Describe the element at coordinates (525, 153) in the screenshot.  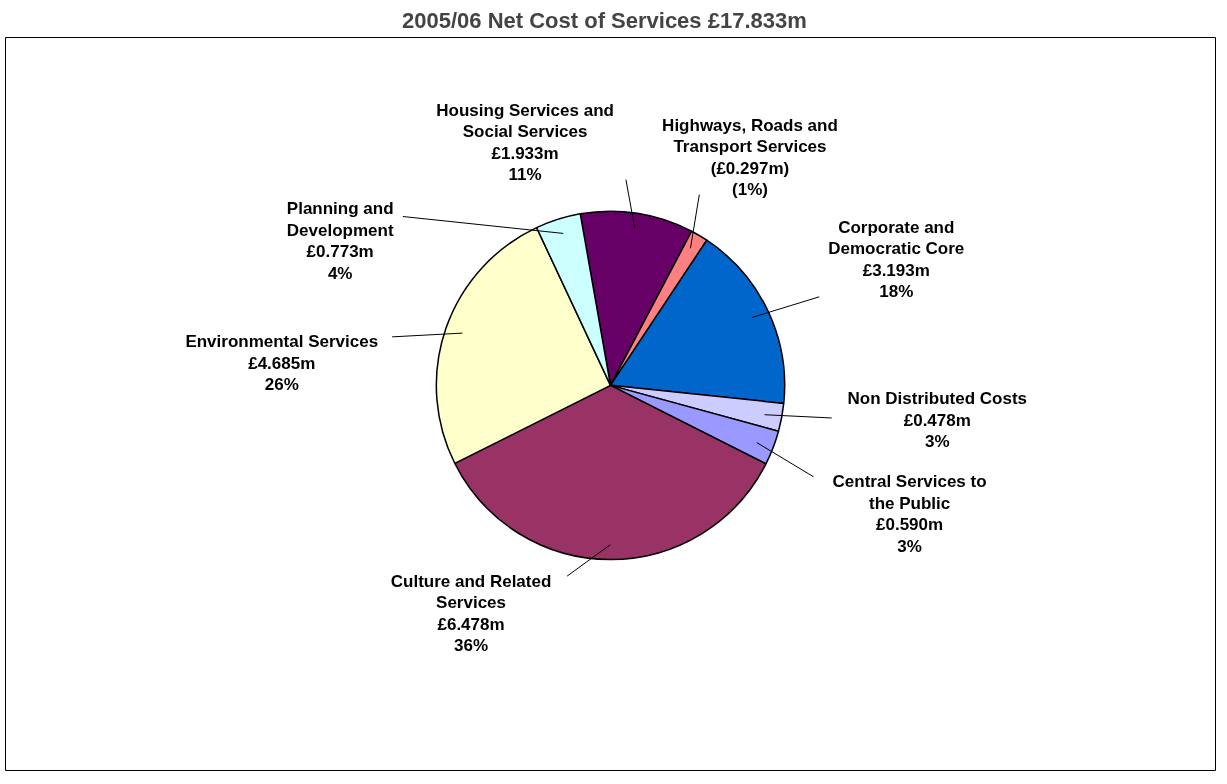
I see `data-label: £1.933m` at that location.